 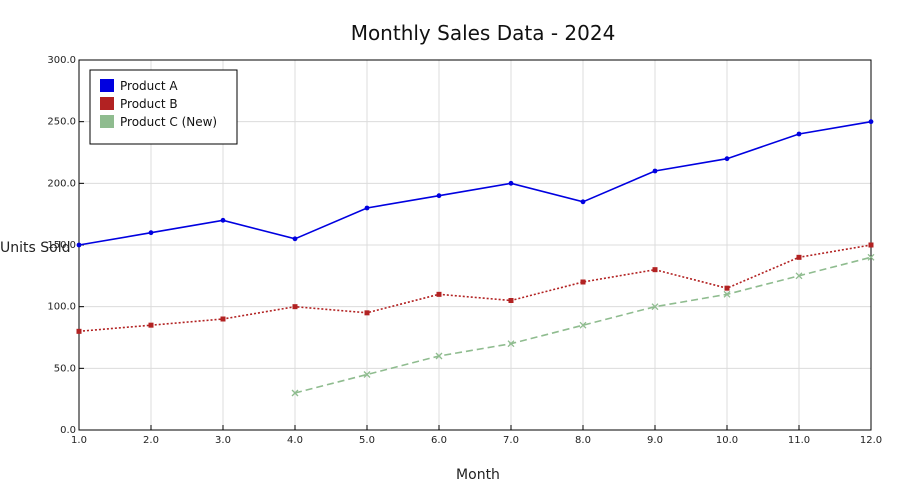 What do you see at coordinates (439, 440) in the screenshot?
I see `x-tick-label: 6.0` at bounding box center [439, 440].